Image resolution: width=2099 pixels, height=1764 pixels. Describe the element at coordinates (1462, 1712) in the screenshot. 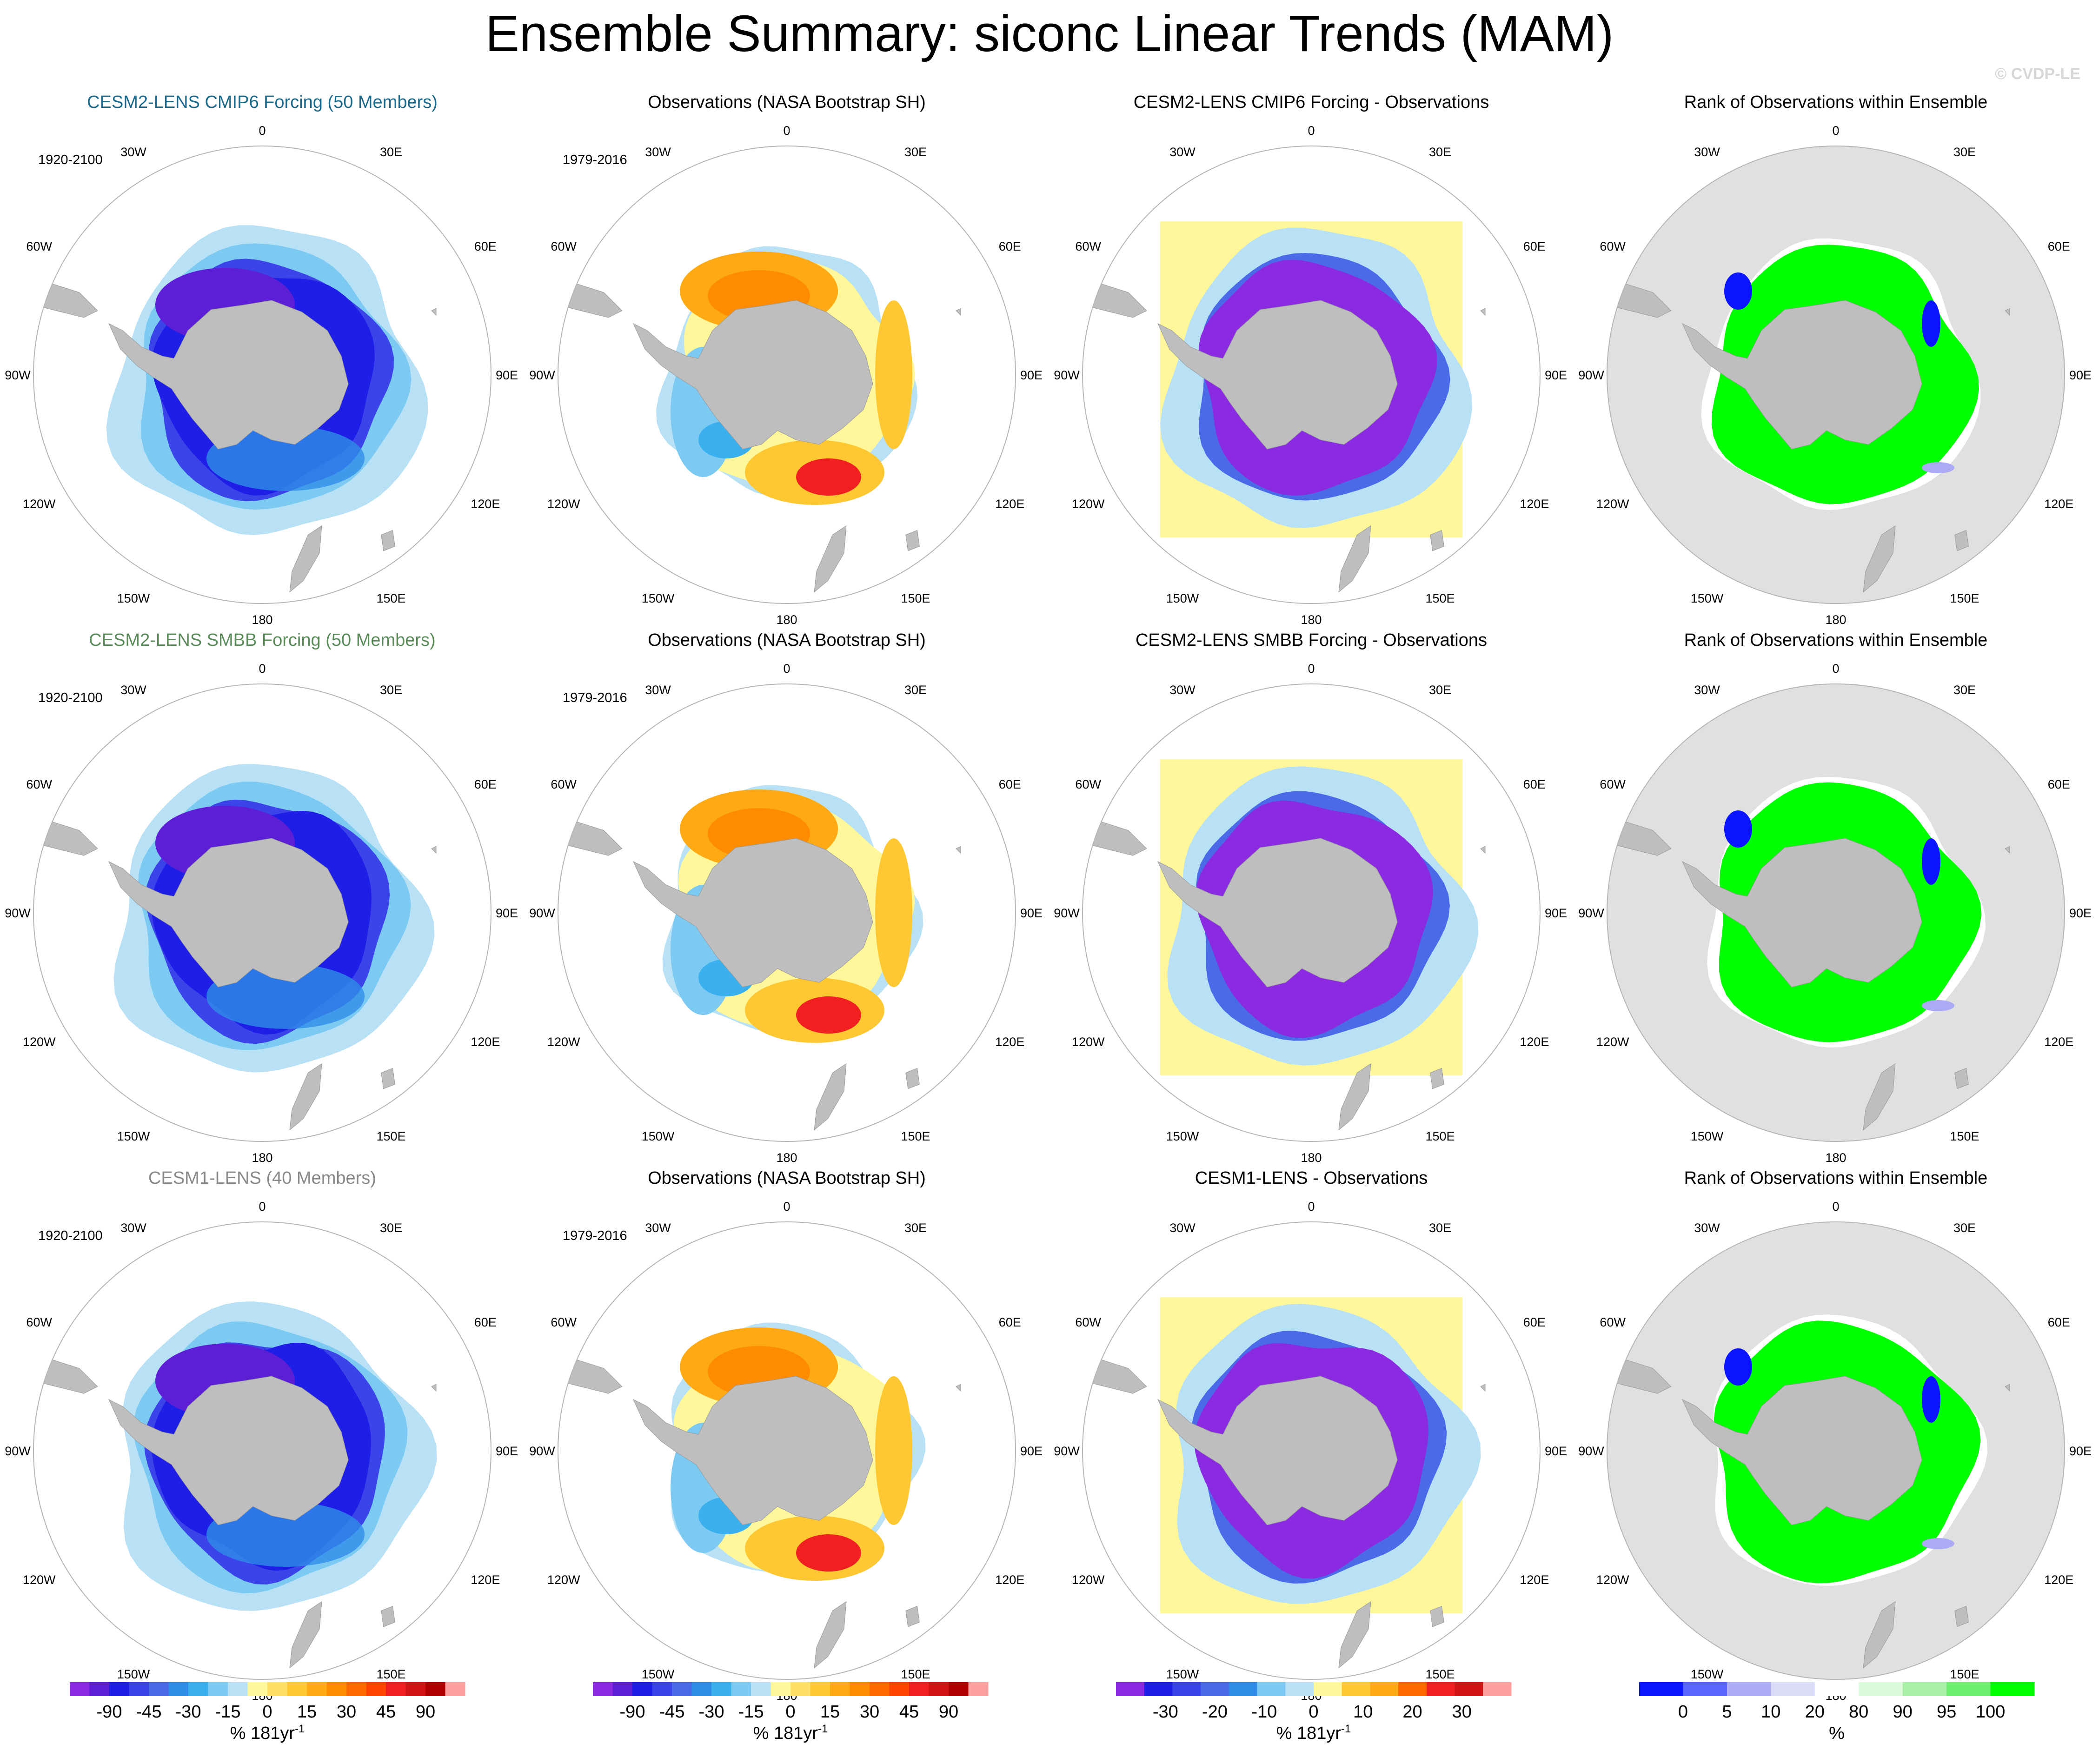

I see `colorbar-tick: 30` at that location.